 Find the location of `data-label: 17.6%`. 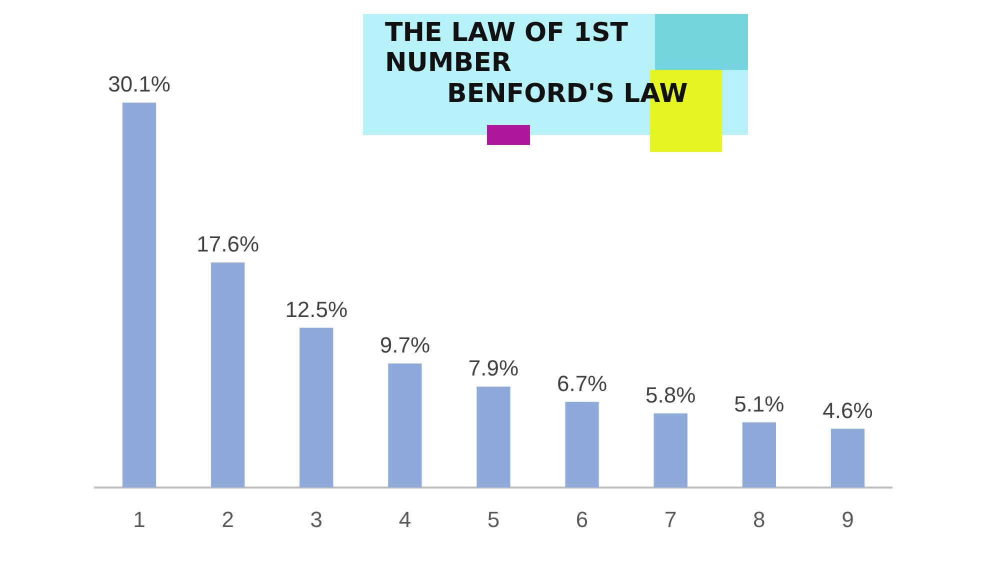

data-label: 17.6% is located at coordinates (228, 244).